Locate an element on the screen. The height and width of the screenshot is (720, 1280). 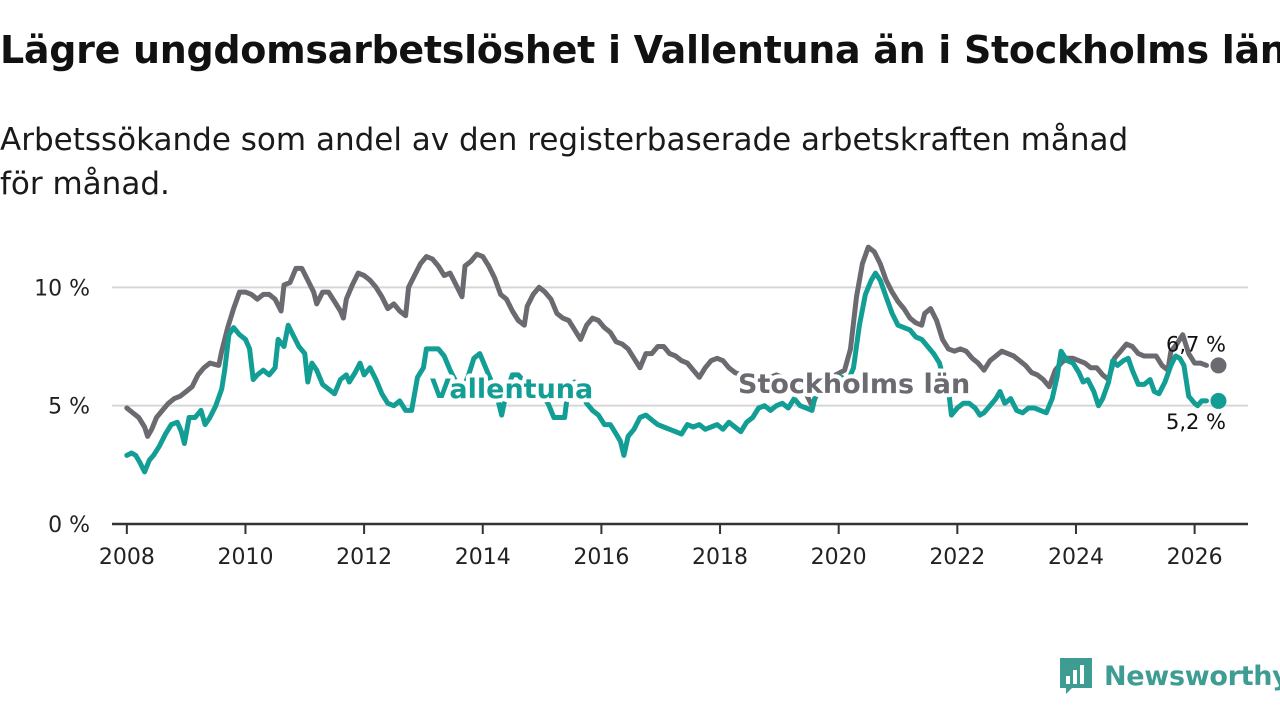
x-tick-label: 2024 is located at coordinates (1076, 557).